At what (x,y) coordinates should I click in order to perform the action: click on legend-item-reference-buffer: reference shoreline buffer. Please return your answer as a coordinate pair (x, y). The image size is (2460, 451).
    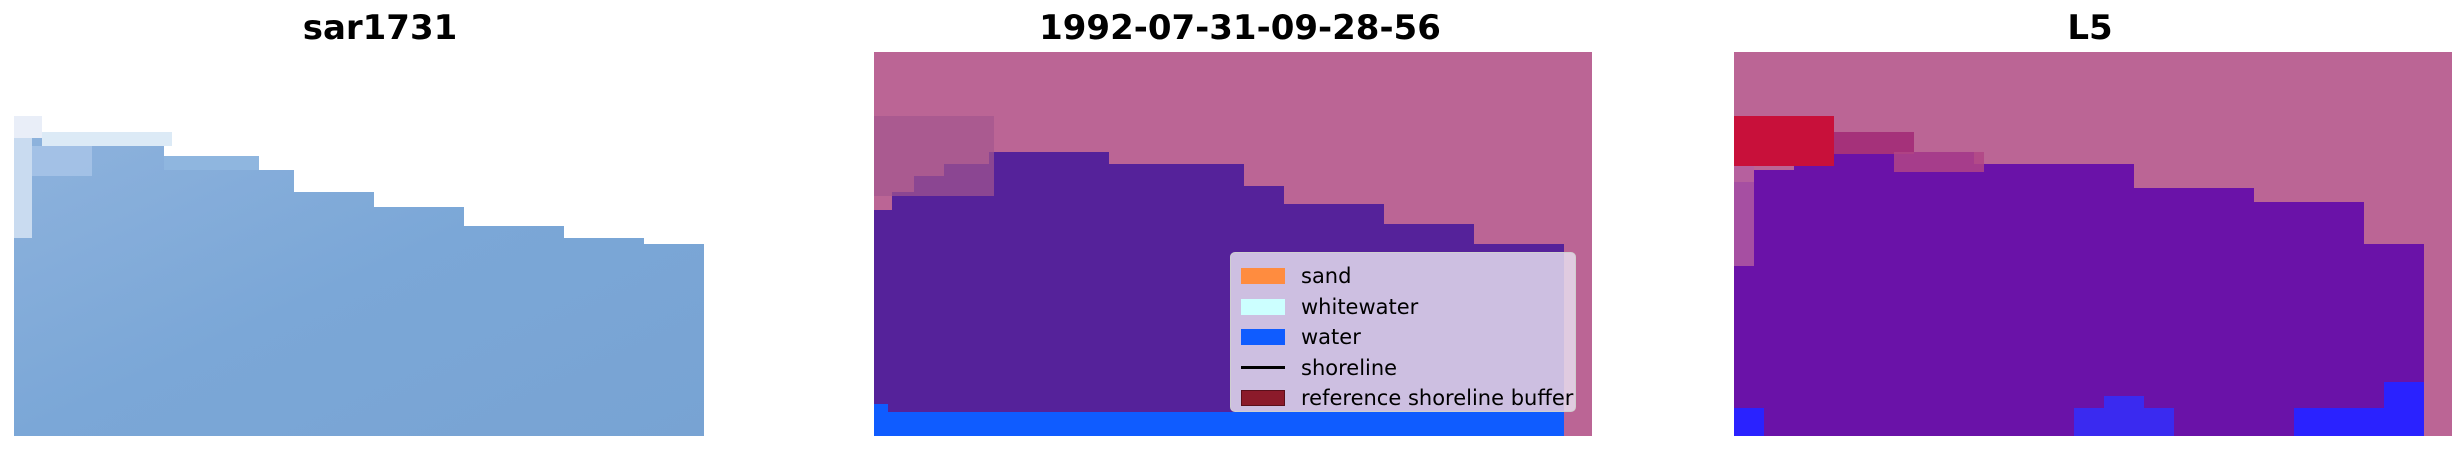
    Looking at the image, I should click on (1407, 398).